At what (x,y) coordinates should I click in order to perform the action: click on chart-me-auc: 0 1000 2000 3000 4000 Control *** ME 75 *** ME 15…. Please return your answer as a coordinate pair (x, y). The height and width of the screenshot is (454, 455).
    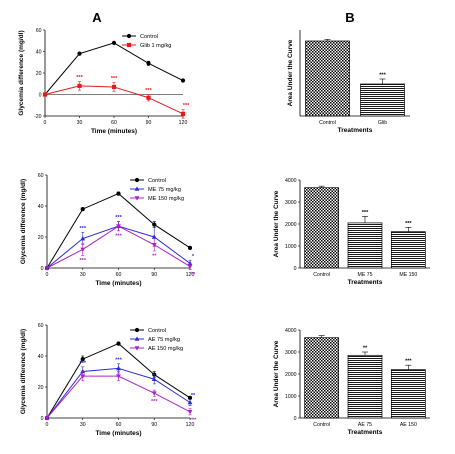
    Looking at the image, I should click on (351, 232).